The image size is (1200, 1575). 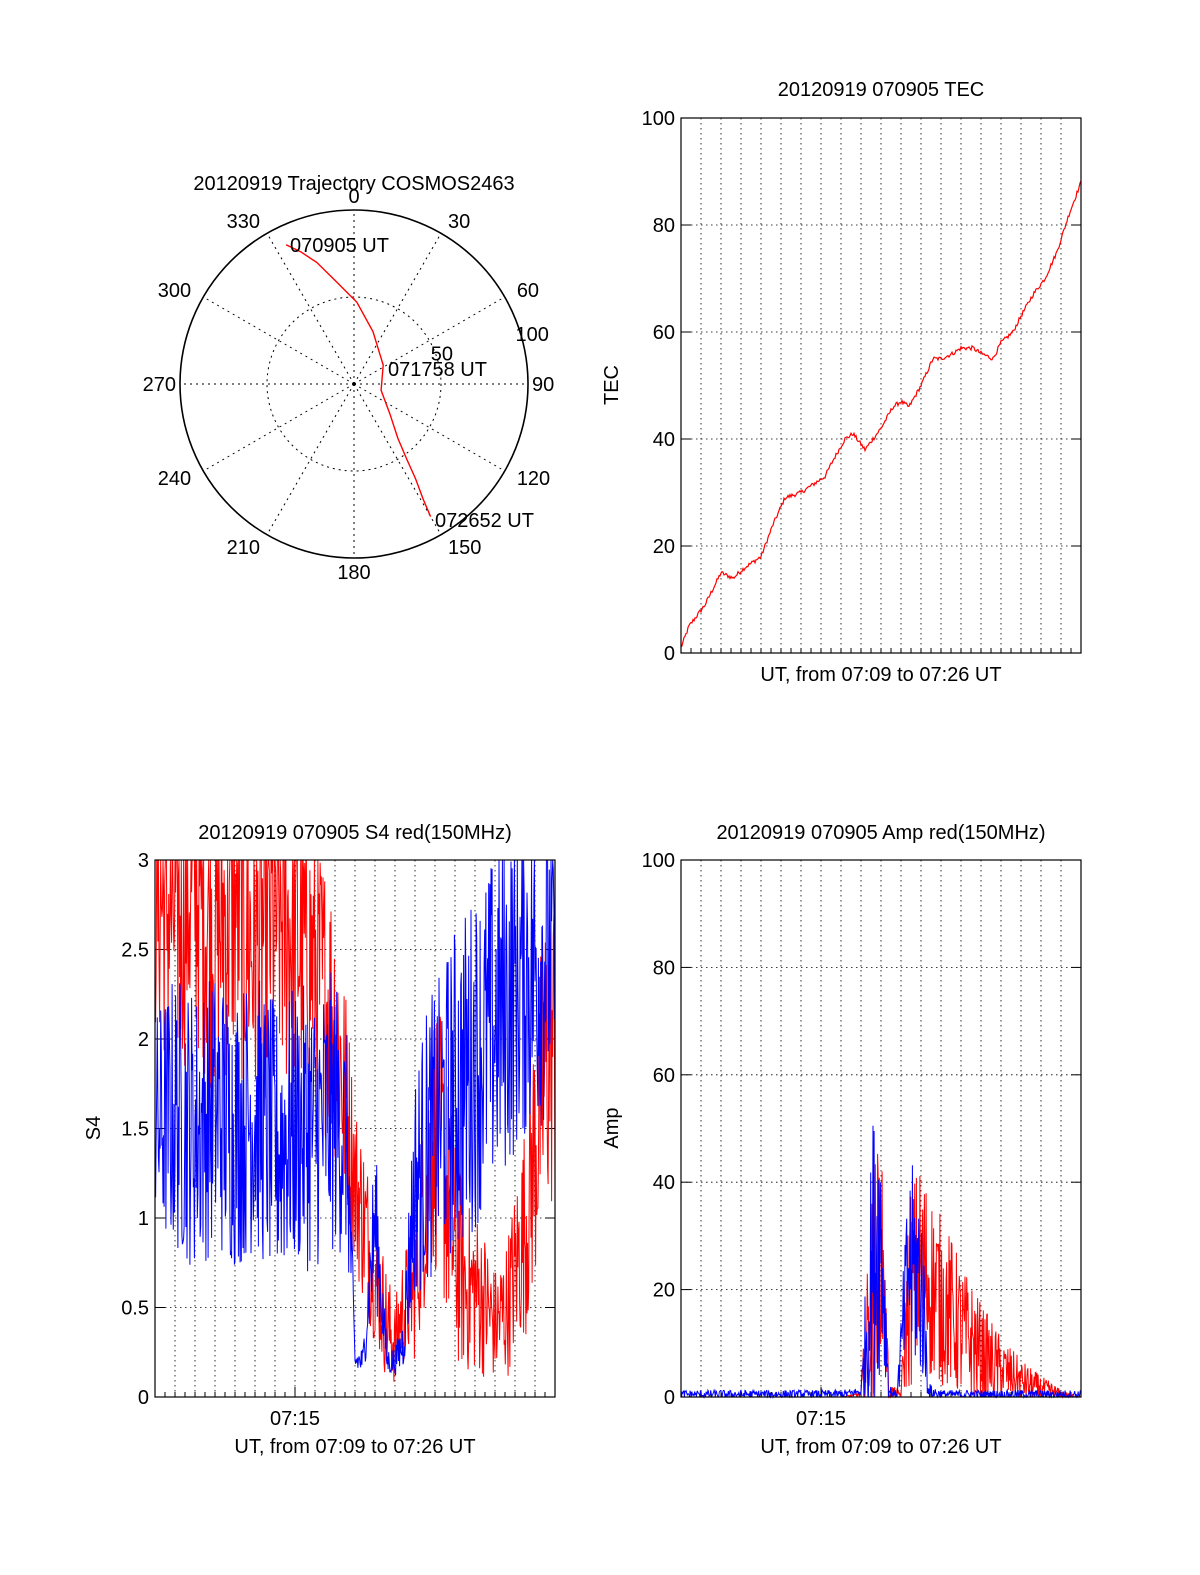 What do you see at coordinates (135, 1309) in the screenshot?
I see `y-tick-label: 0.5` at bounding box center [135, 1309].